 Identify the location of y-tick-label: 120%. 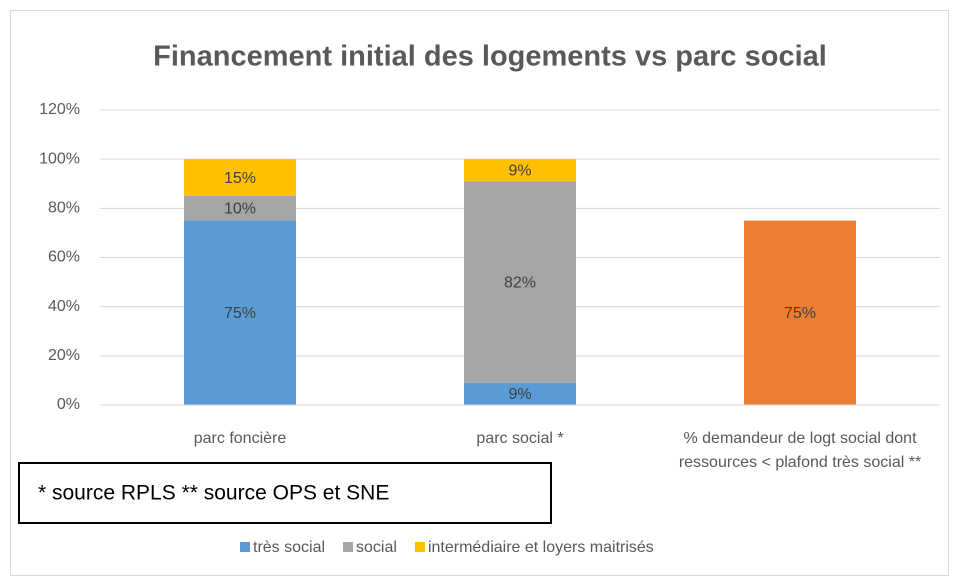
(59, 109).